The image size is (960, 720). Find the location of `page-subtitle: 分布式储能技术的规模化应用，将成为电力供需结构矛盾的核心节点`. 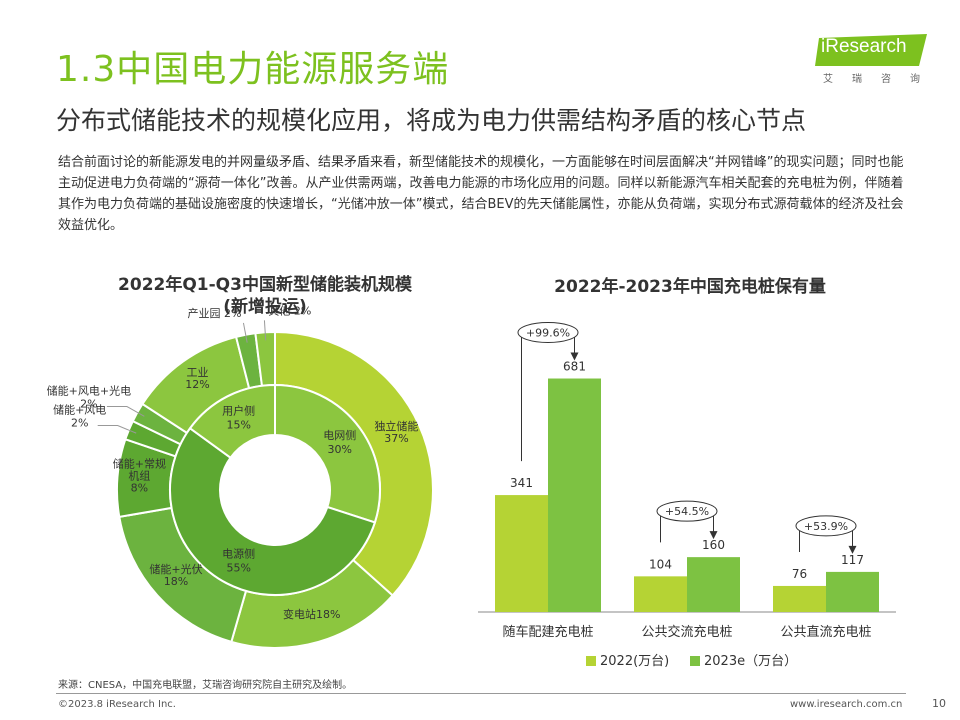

page-subtitle: 分布式储能技术的规模化应用，将成为电力供需结构矛盾的核心节点 is located at coordinates (431, 120).